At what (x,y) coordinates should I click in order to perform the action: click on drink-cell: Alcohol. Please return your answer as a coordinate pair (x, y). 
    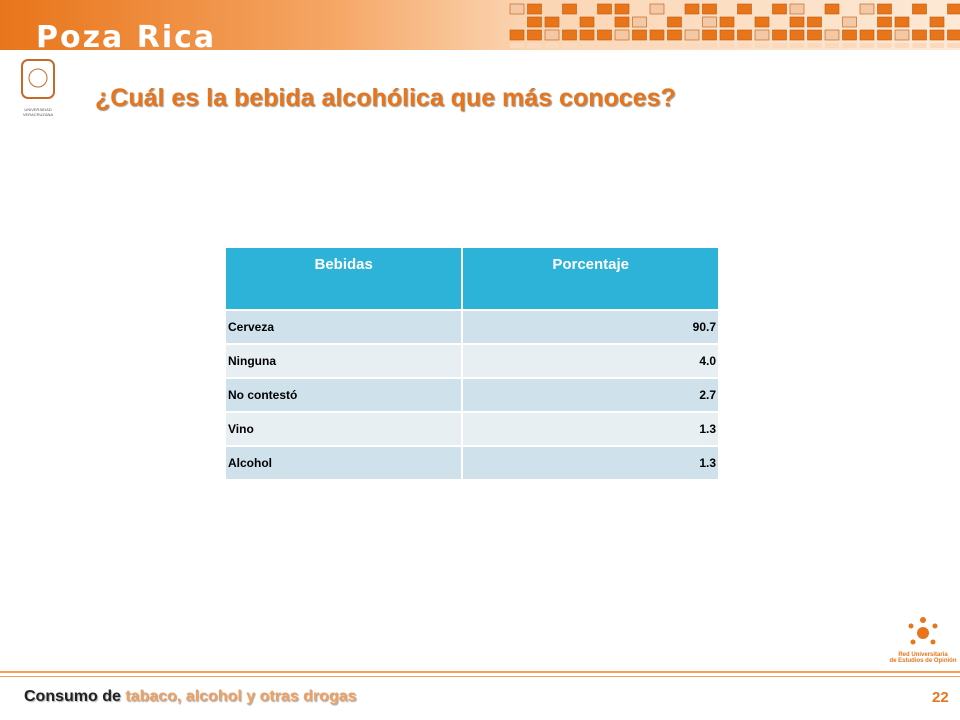
    Looking at the image, I should click on (345, 462).